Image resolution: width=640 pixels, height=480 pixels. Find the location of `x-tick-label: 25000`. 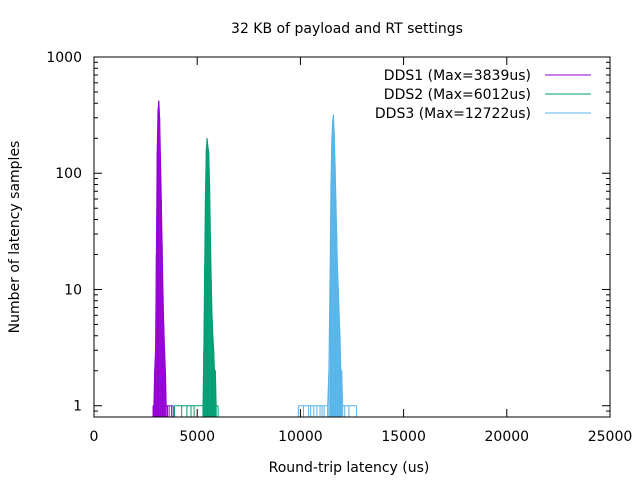

x-tick-label: 25000 is located at coordinates (610, 437).